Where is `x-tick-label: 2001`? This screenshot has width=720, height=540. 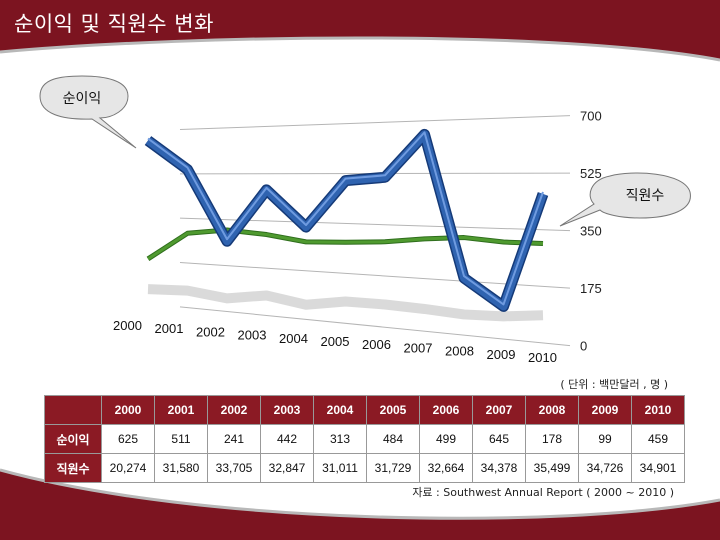
x-tick-label: 2001 is located at coordinates (169, 328).